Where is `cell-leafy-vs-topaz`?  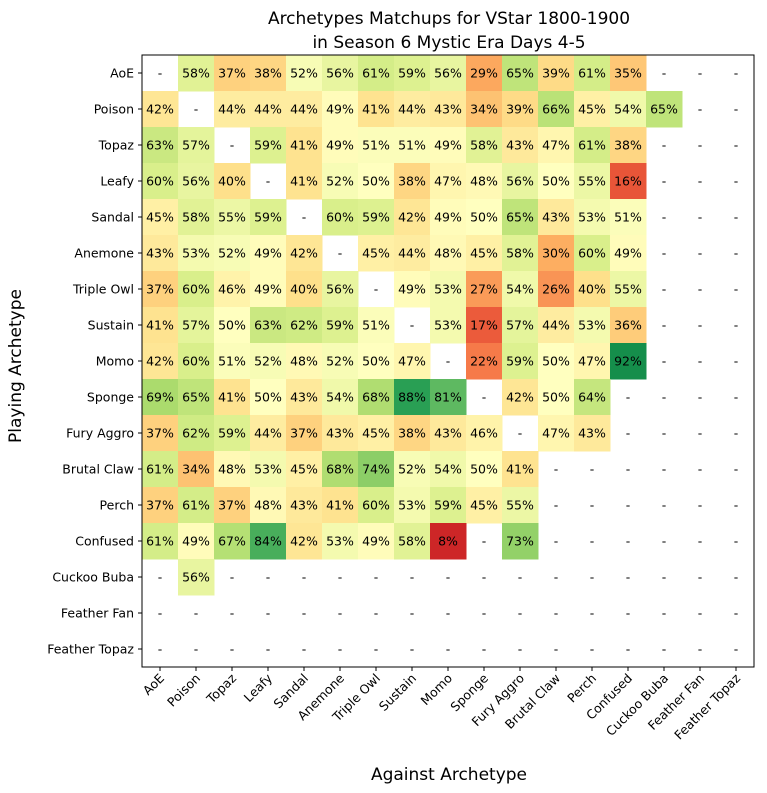 cell-leafy-vs-topaz is located at coordinates (232, 181).